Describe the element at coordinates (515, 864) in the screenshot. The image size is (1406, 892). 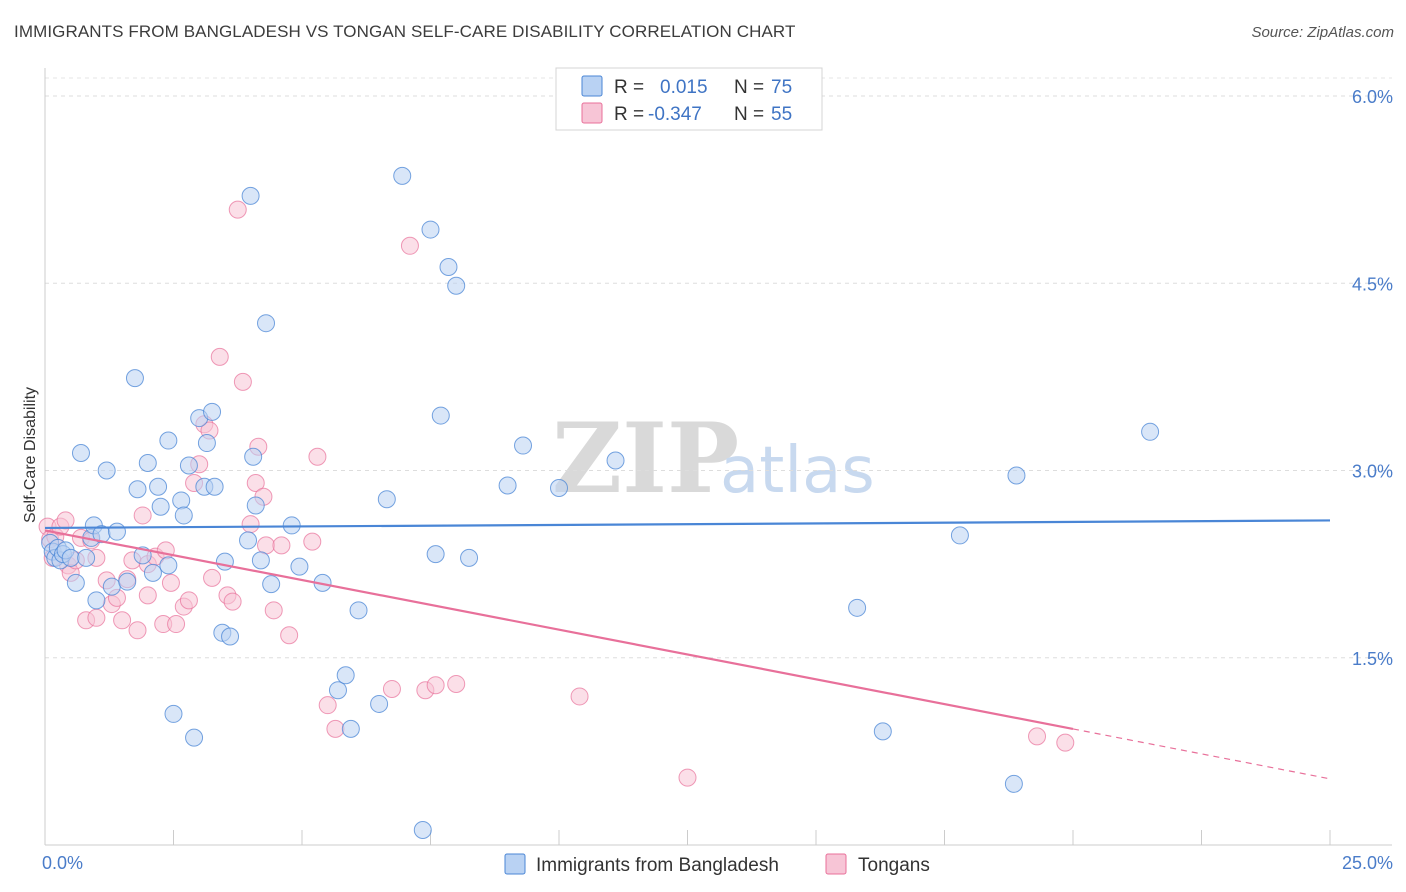
I see `bottom-legend-swatch-blue` at that location.